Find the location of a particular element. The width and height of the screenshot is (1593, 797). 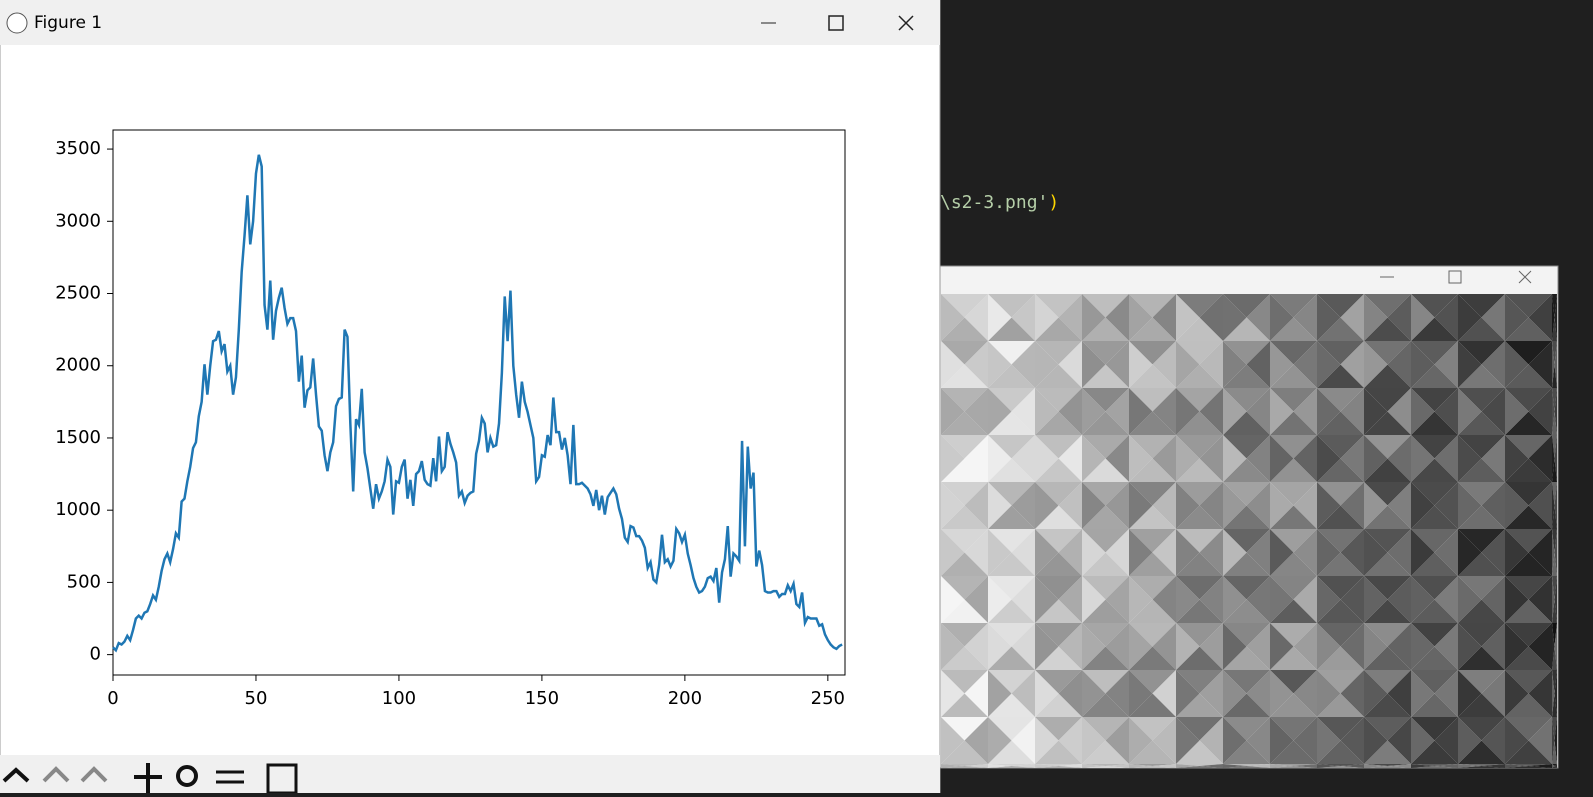

home-button is located at coordinates (16, 775).